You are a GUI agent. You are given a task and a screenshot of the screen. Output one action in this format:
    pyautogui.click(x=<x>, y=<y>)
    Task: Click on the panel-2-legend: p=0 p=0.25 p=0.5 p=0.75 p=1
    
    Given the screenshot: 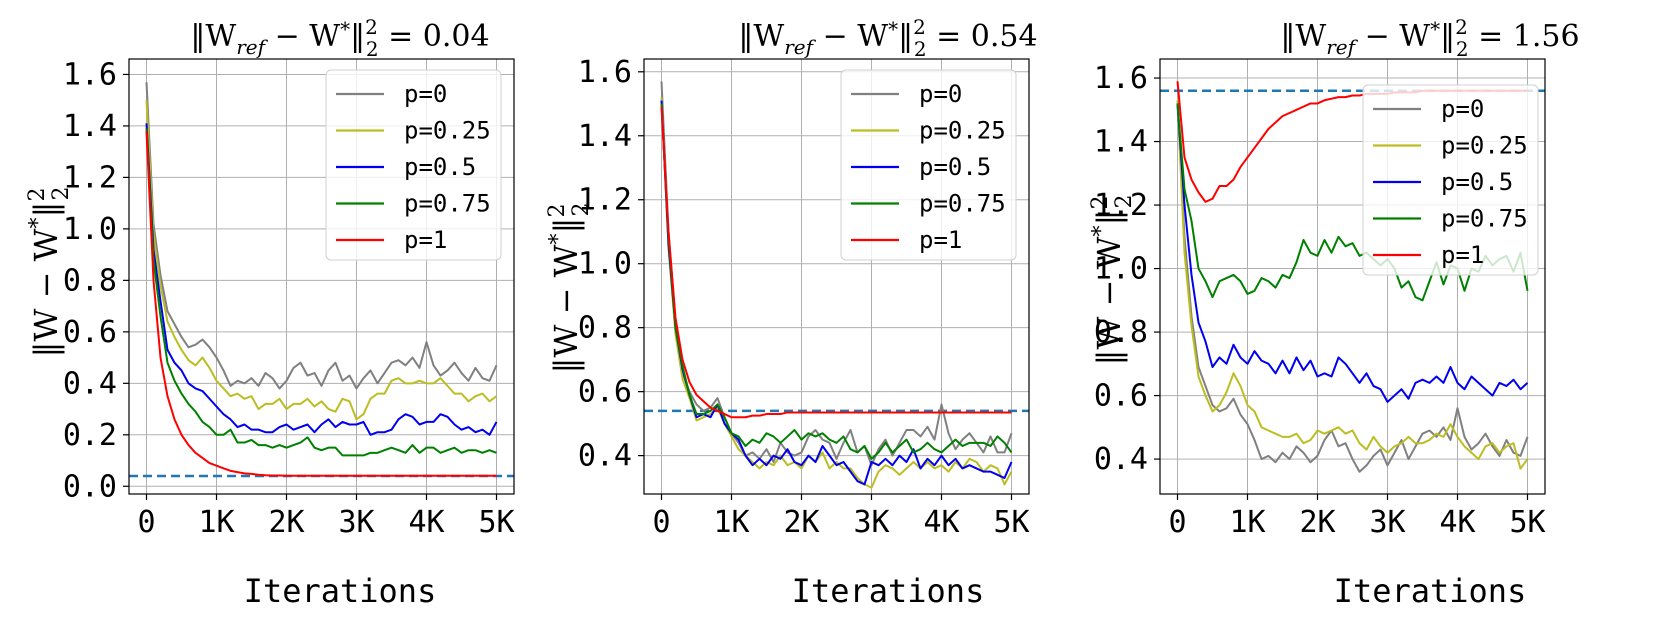 What is the action you would take?
    pyautogui.click(x=928, y=165)
    